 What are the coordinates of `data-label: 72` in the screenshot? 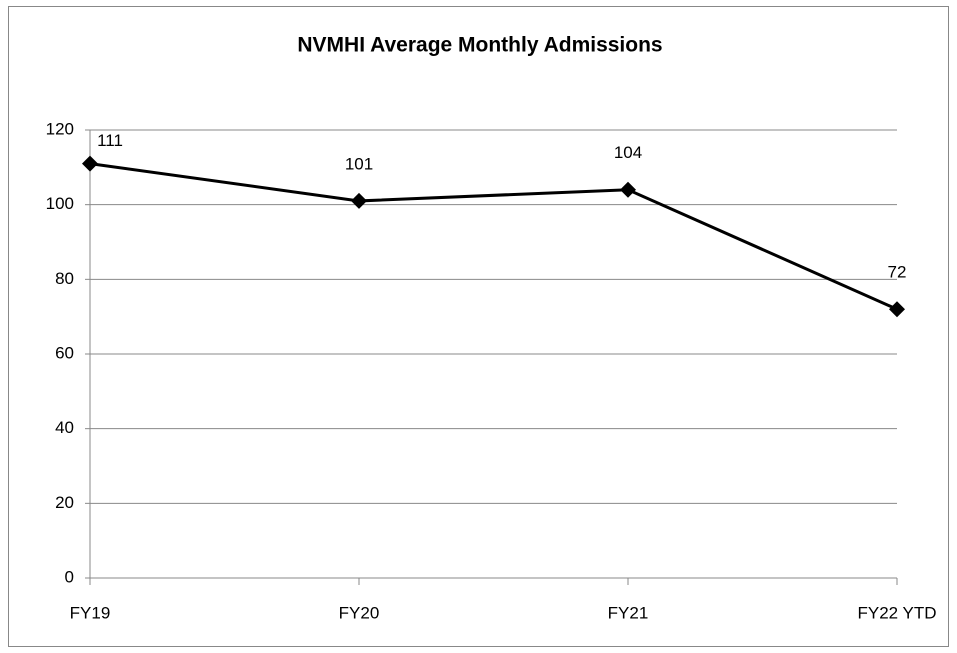 It's located at (897, 272).